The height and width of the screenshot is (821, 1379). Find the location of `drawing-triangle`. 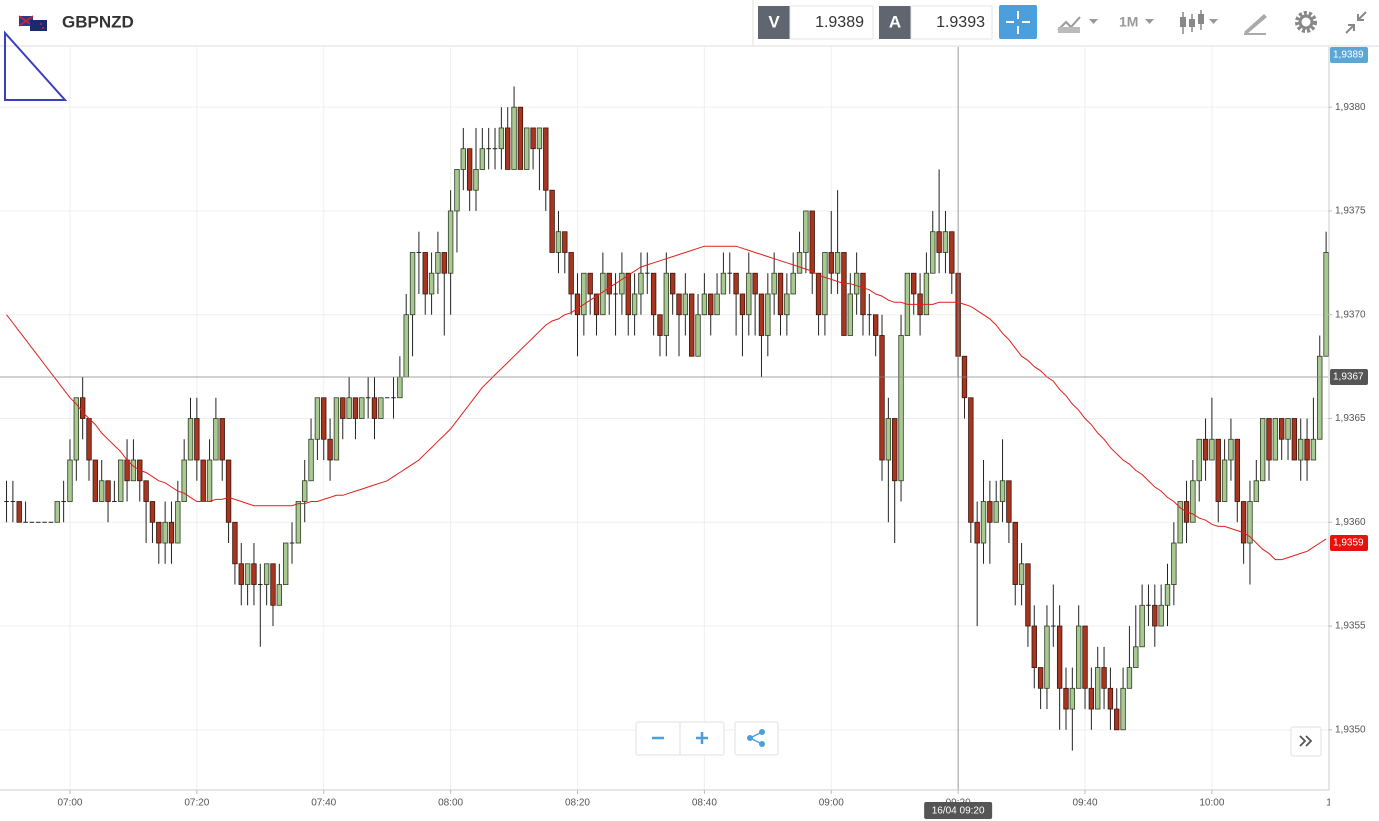

drawing-triangle is located at coordinates (36, 65).